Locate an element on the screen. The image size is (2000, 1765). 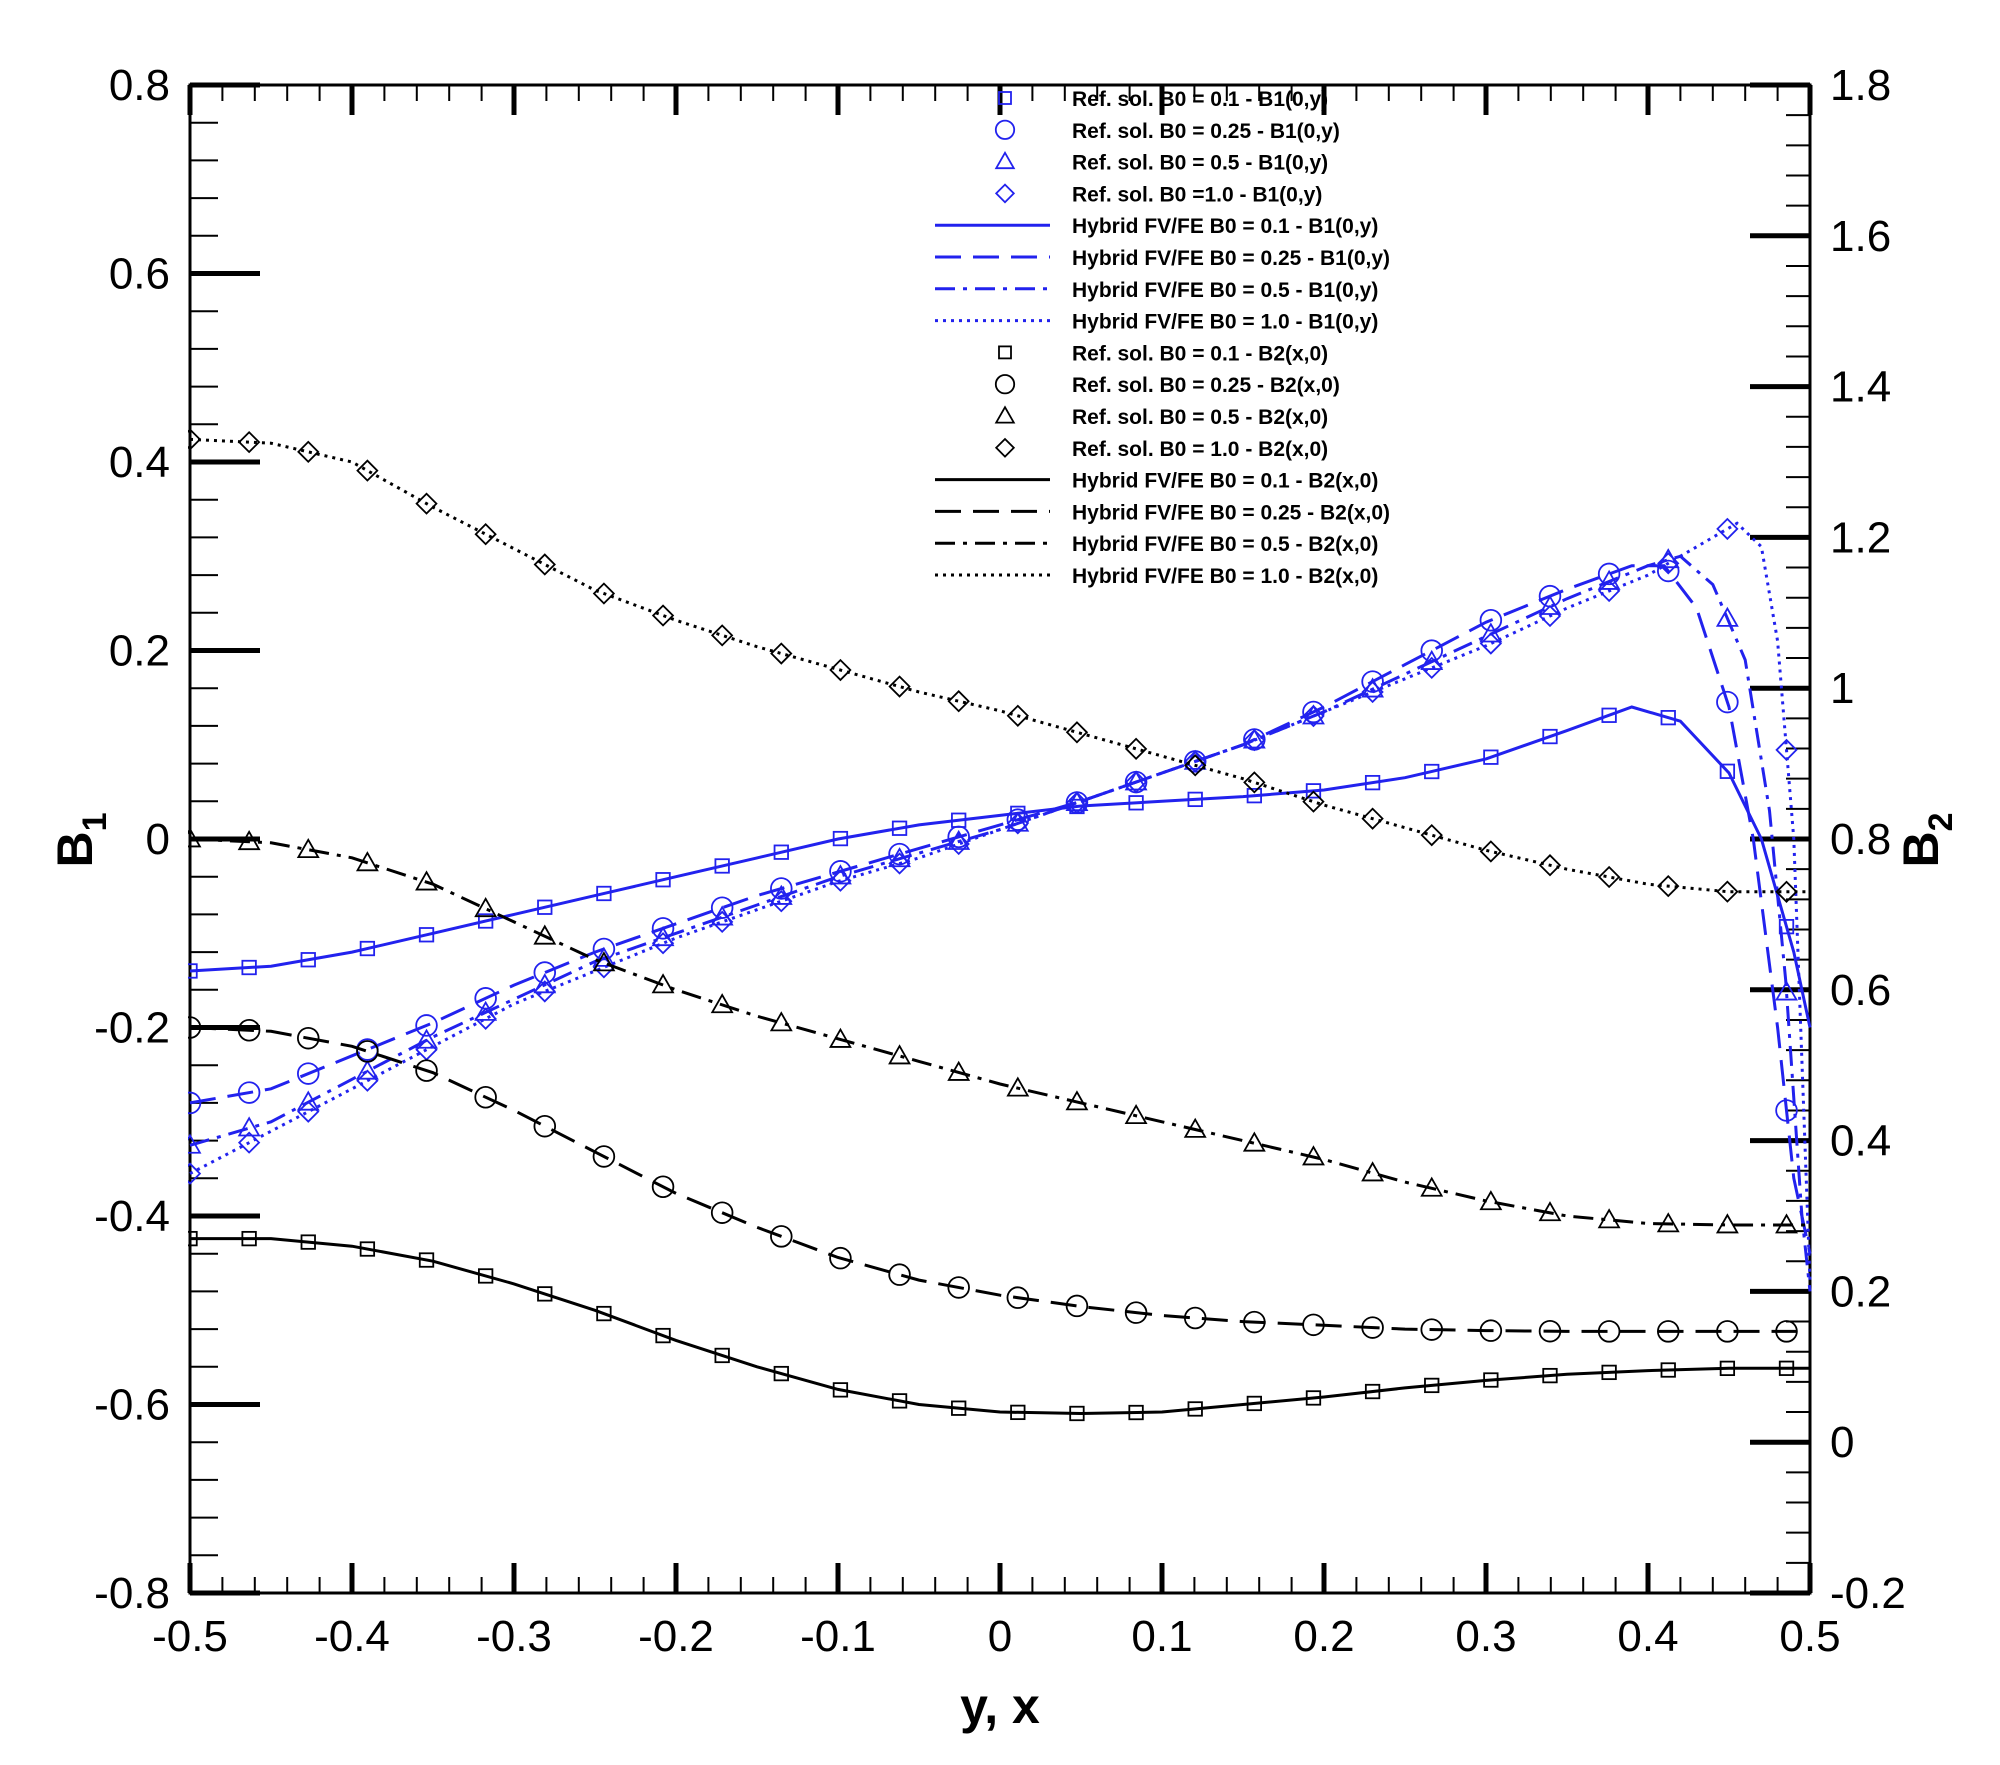
x-tick-label: 0.5 is located at coordinates (1809, 1636).